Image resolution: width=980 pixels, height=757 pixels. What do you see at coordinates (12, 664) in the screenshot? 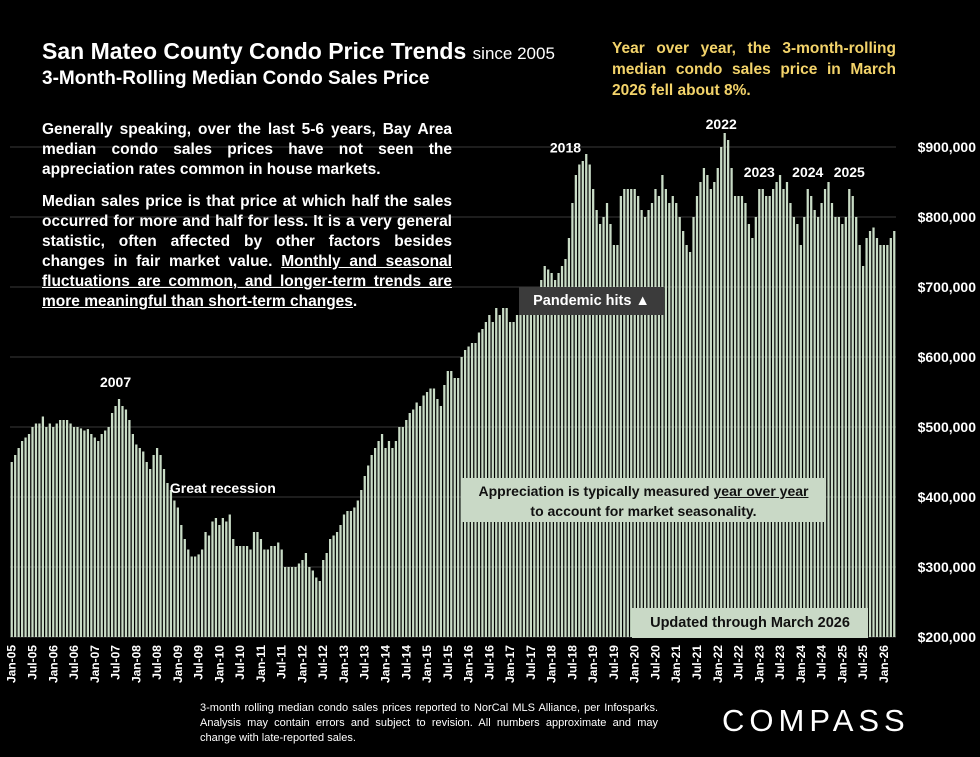
I see `x-tick-label: Jan-05` at bounding box center [12, 664].